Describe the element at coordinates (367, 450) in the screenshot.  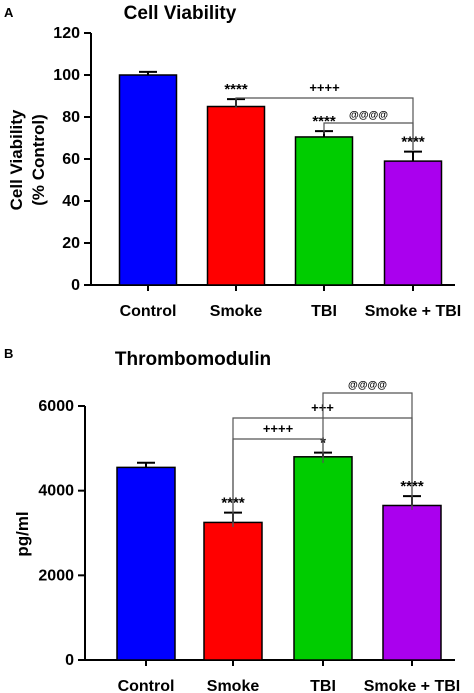
I see `panel-b-comparison-bracket` at that location.